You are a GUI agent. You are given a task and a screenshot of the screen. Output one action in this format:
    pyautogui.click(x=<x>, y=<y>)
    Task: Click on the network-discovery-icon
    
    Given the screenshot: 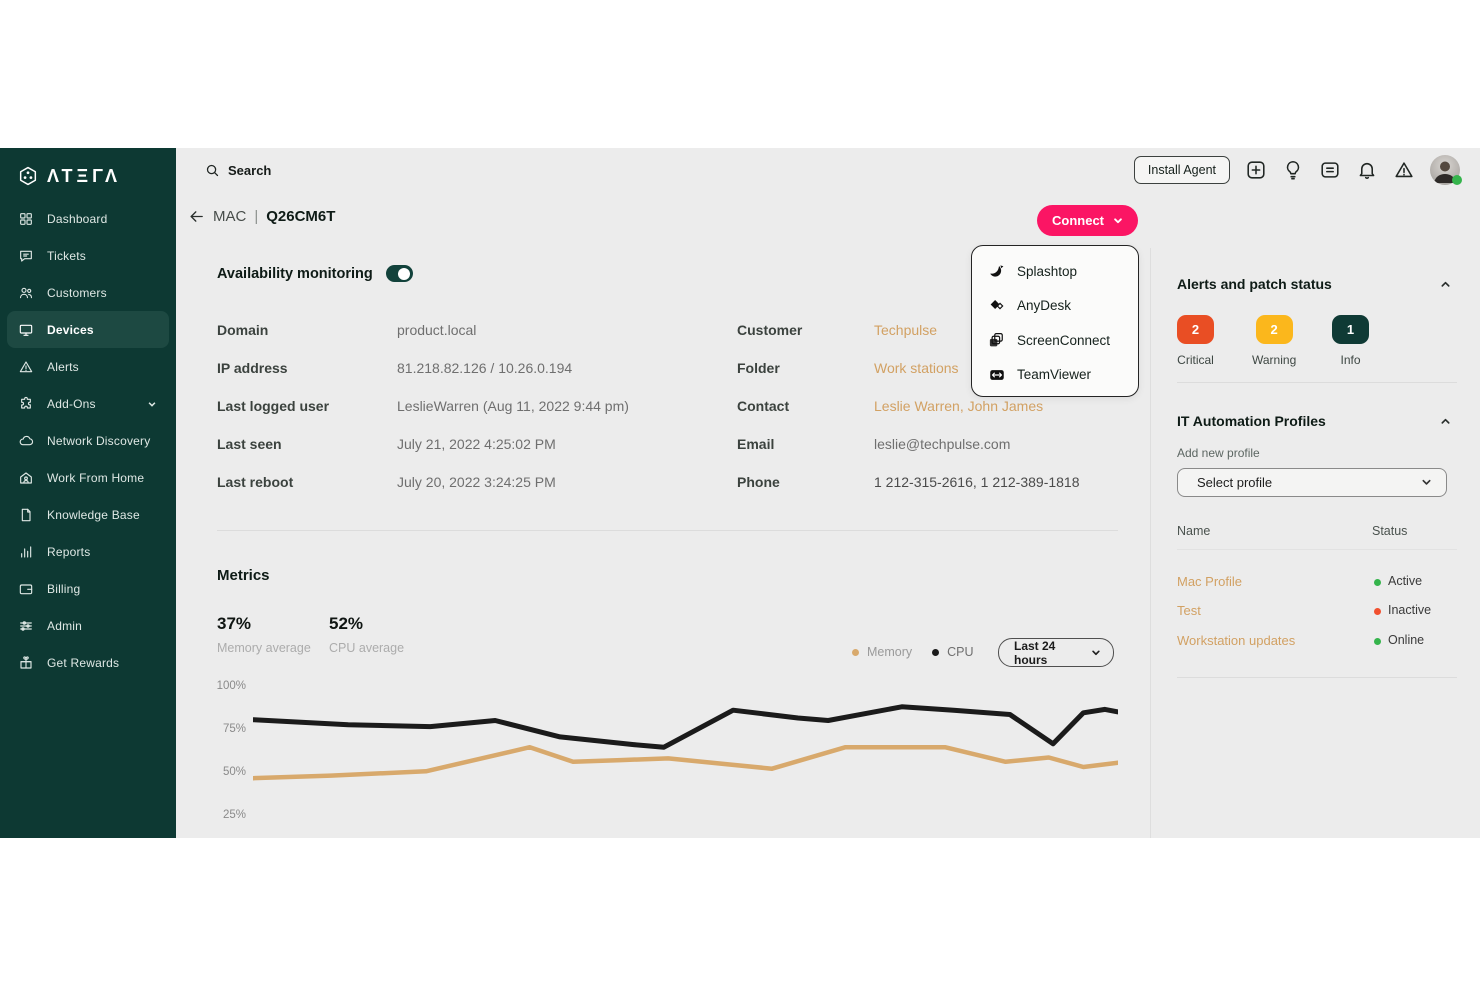 What is the action you would take?
    pyautogui.click(x=26, y=440)
    